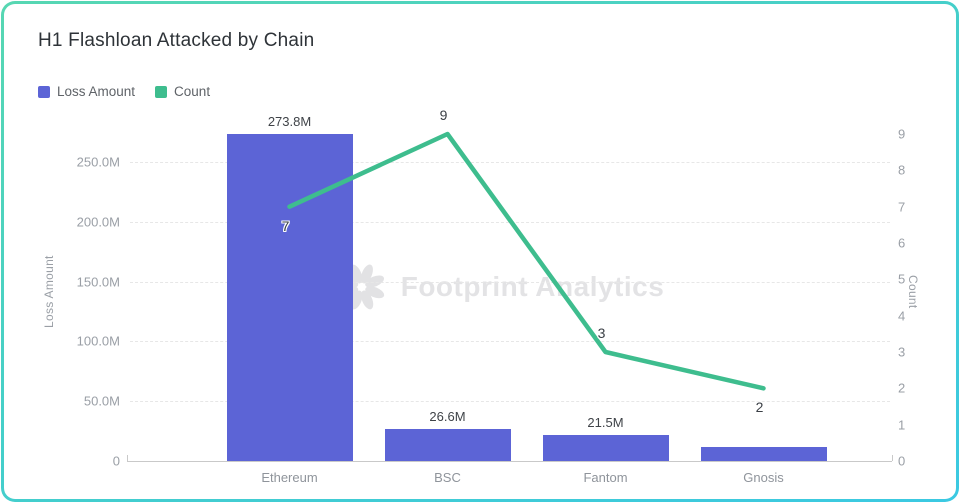 The width and height of the screenshot is (960, 503). What do you see at coordinates (605, 448) in the screenshot?
I see `bar-fantom` at bounding box center [605, 448].